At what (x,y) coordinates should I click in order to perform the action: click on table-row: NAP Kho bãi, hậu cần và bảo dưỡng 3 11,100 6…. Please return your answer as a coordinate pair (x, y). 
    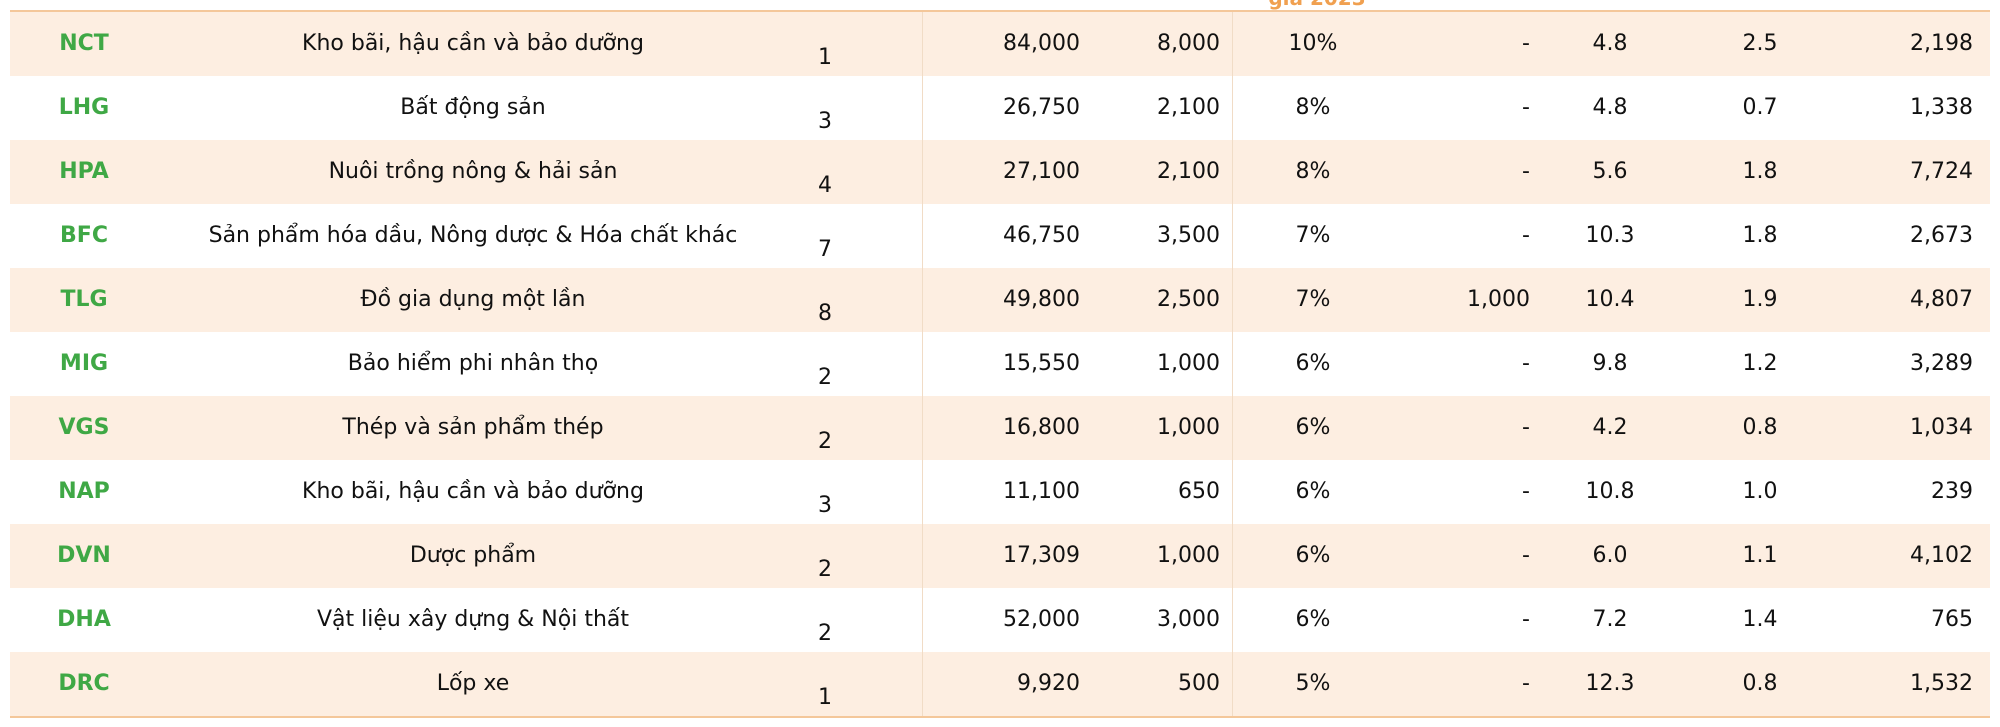
    Looking at the image, I should click on (1000, 492).